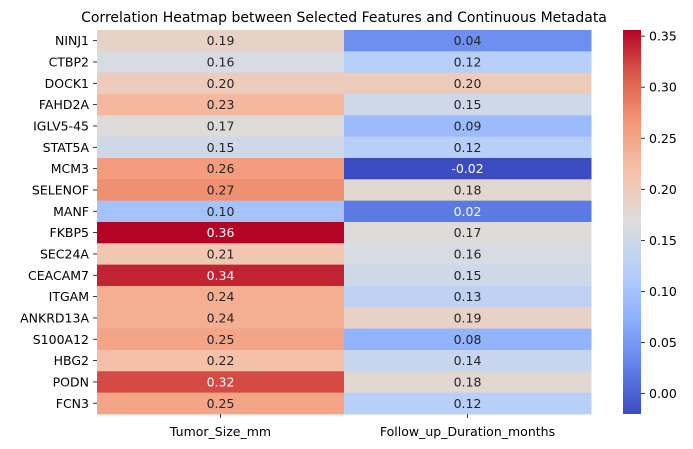 This screenshot has height=449, width=693. Describe the element at coordinates (632, 222) in the screenshot. I see `colorbar-bar` at that location.